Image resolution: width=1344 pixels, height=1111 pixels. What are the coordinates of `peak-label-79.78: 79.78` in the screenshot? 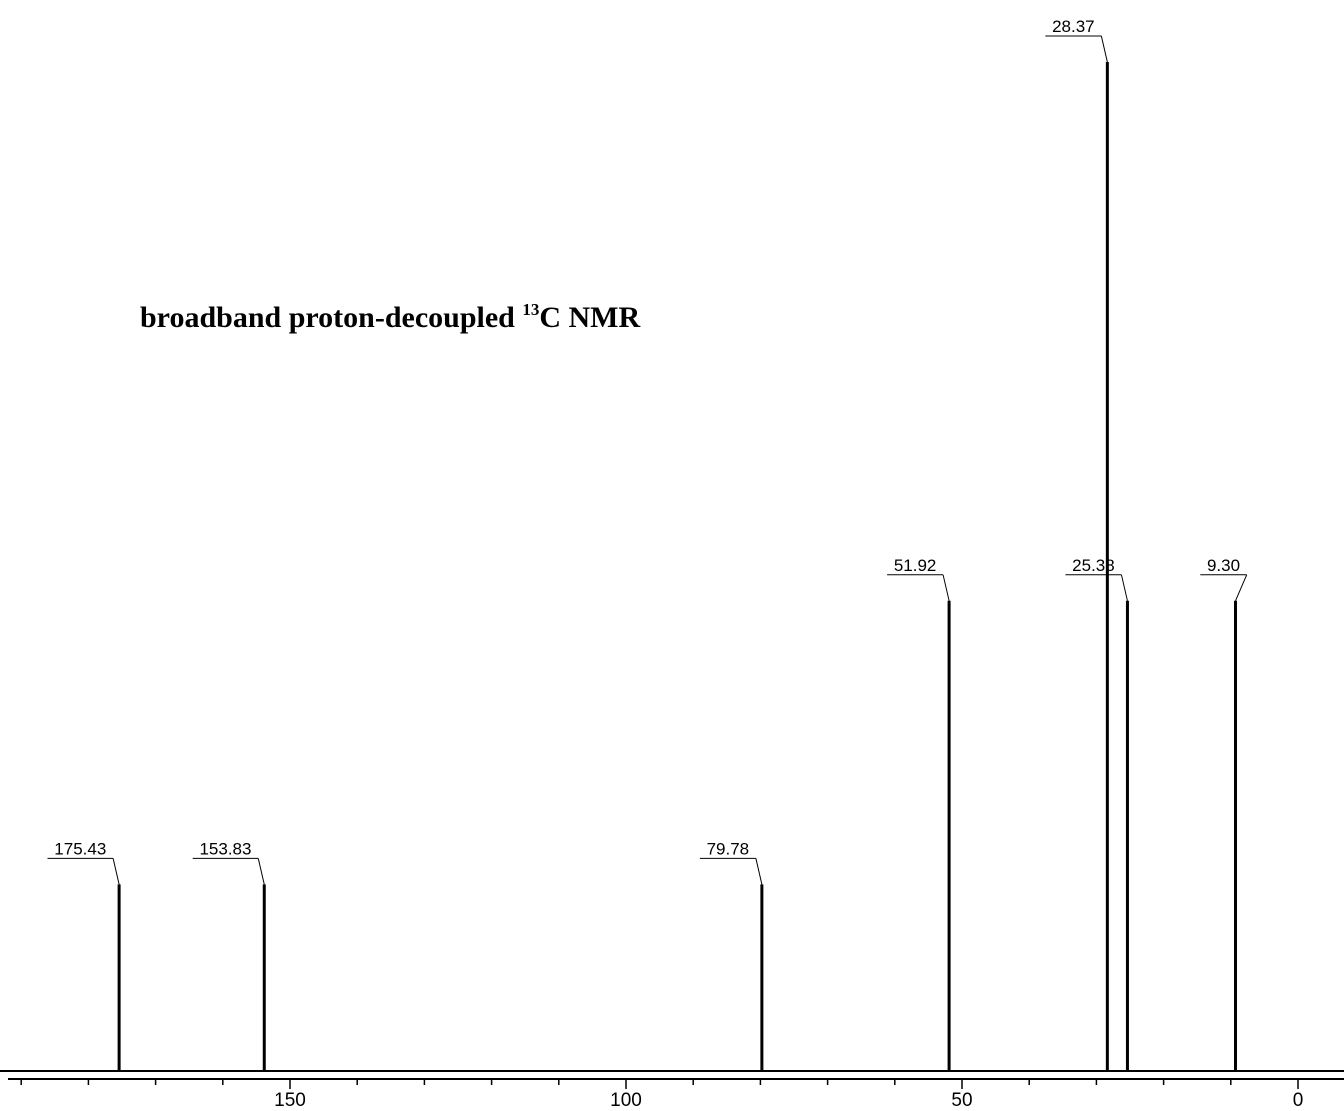 It's located at (728, 848).